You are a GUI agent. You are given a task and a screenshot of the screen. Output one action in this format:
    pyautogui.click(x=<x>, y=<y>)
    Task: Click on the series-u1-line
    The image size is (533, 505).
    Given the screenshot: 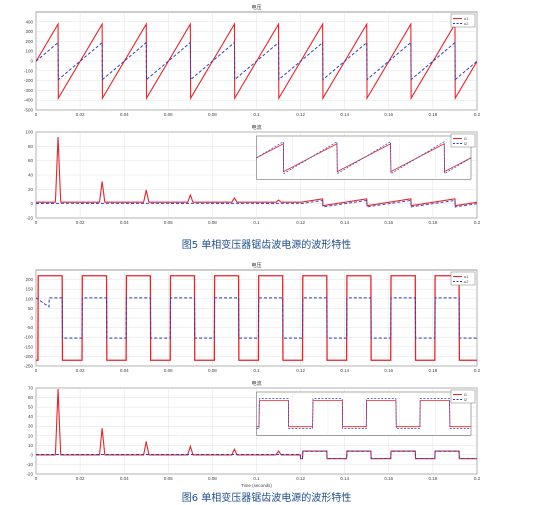 What is the action you would take?
    pyautogui.click(x=256, y=318)
    